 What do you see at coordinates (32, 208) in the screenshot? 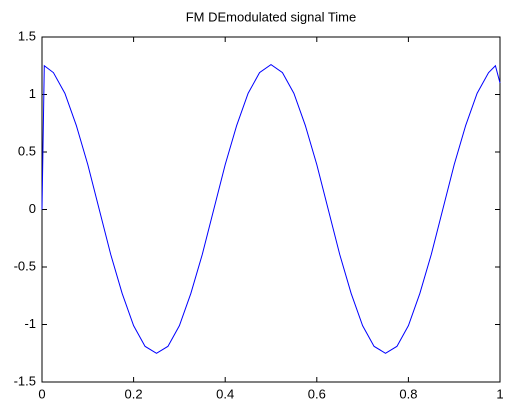
I see `y-tick-label: 0` at bounding box center [32, 208].